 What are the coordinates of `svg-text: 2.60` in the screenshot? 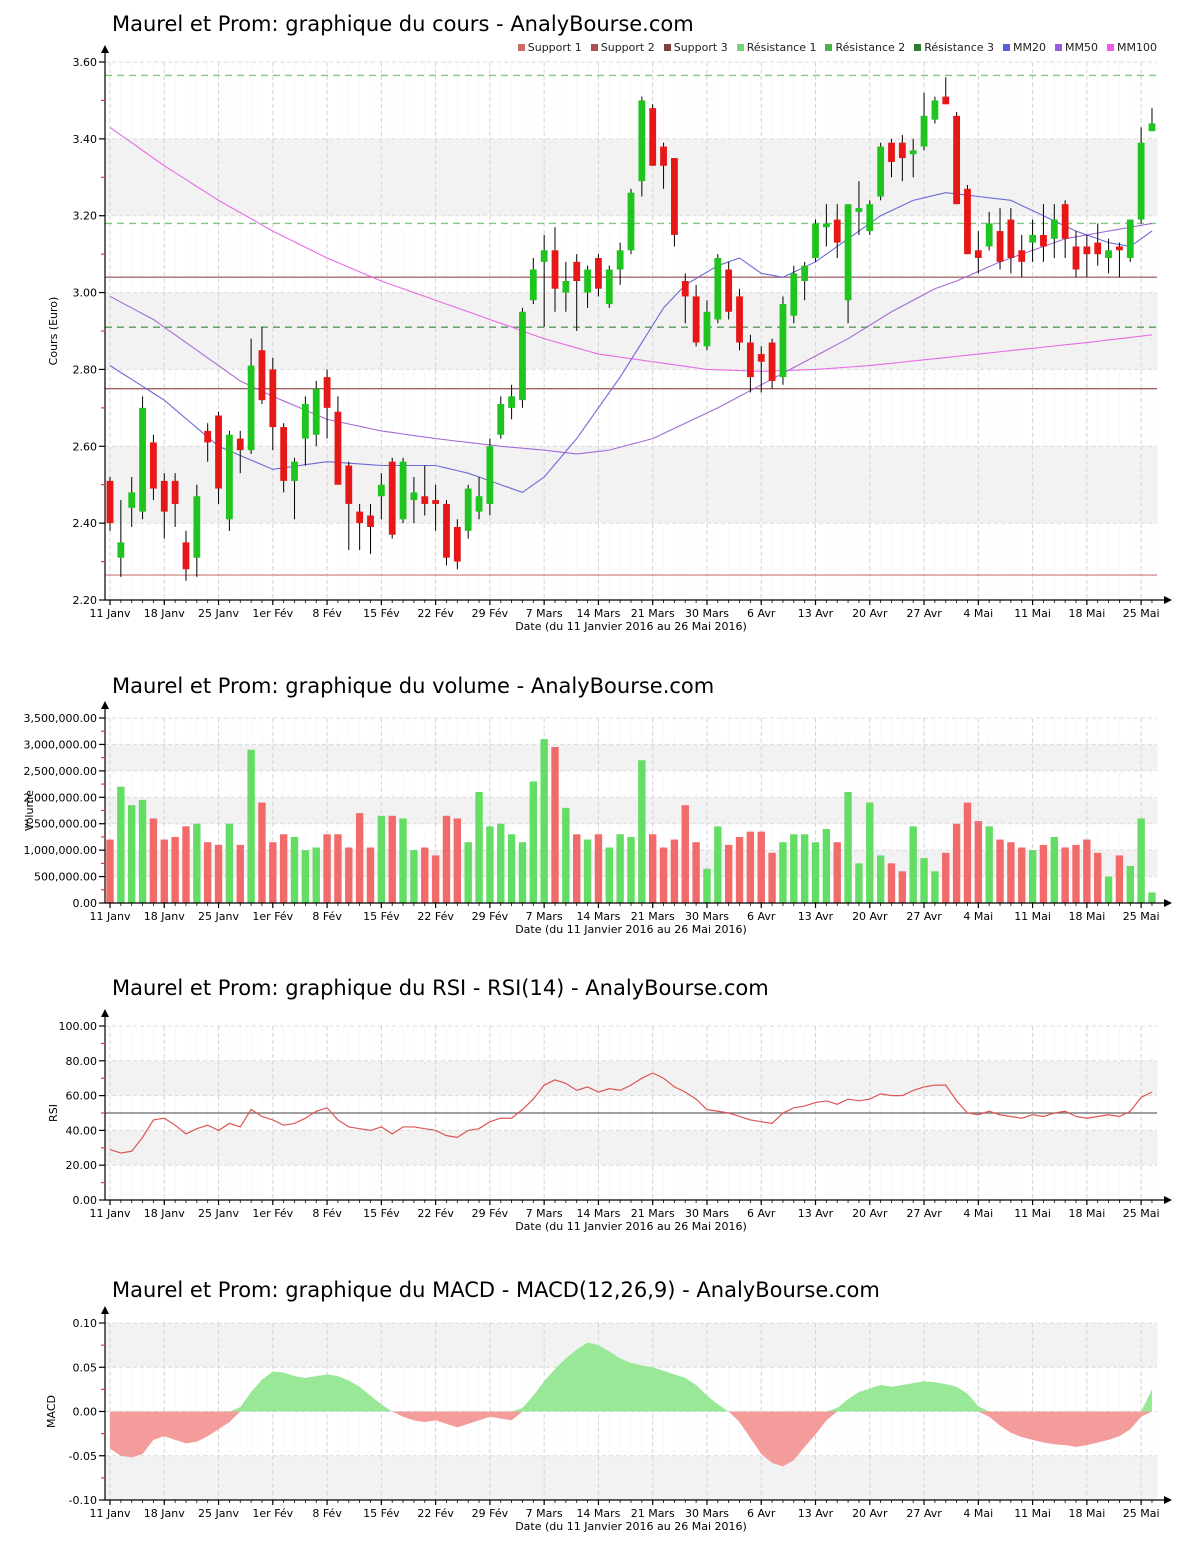 It's located at (85, 446).